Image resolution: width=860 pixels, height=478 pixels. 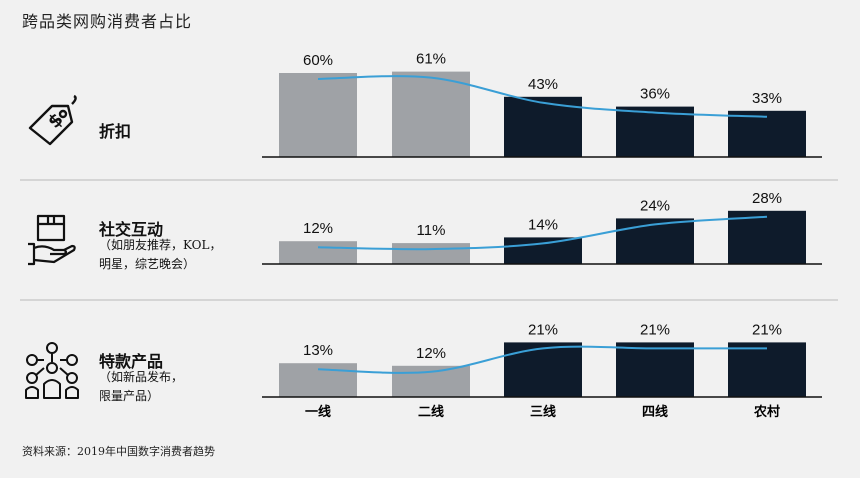 What do you see at coordinates (131, 229) in the screenshot?
I see `panel-label-social: 社交互动` at bounding box center [131, 229].